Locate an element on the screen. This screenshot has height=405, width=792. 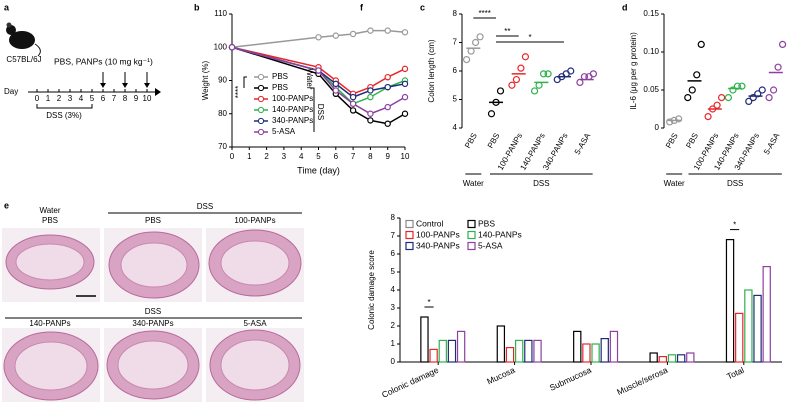
x-tick-label: 5 is located at coordinates (318, 156).